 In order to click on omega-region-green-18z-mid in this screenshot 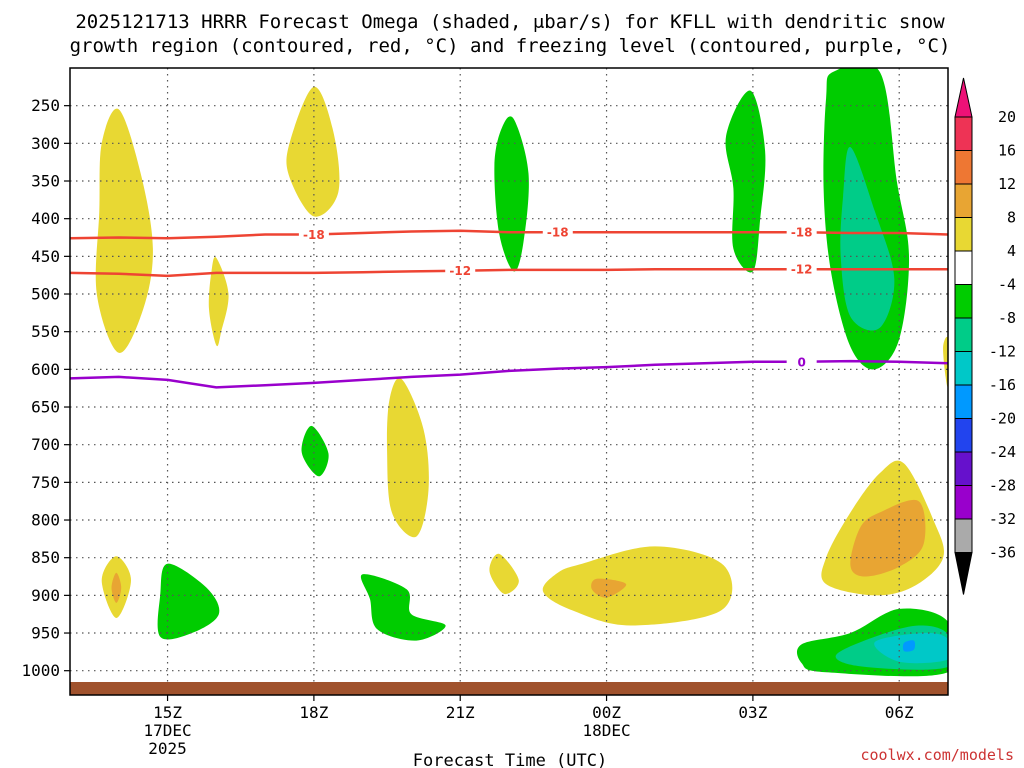, I will do `click(315, 451)`.